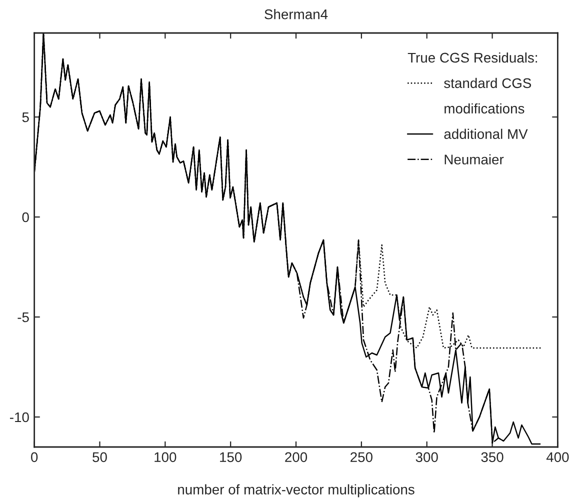  What do you see at coordinates (296, 491) in the screenshot?
I see `x-axis-title: number of matrix-vector multiplications` at bounding box center [296, 491].